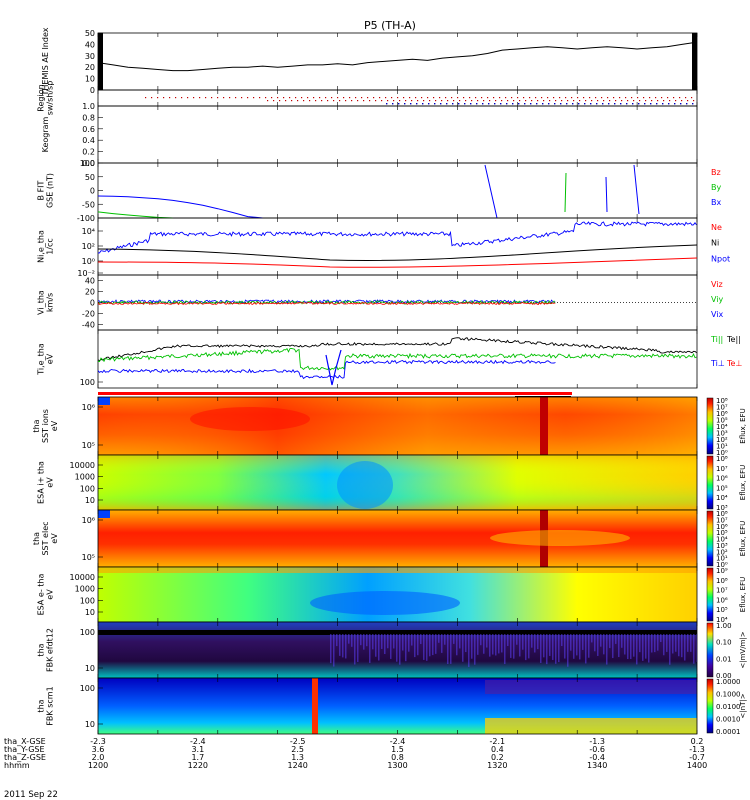 This screenshot has width=750, height=800. I want to click on heatmap-edge, so click(104, 514).